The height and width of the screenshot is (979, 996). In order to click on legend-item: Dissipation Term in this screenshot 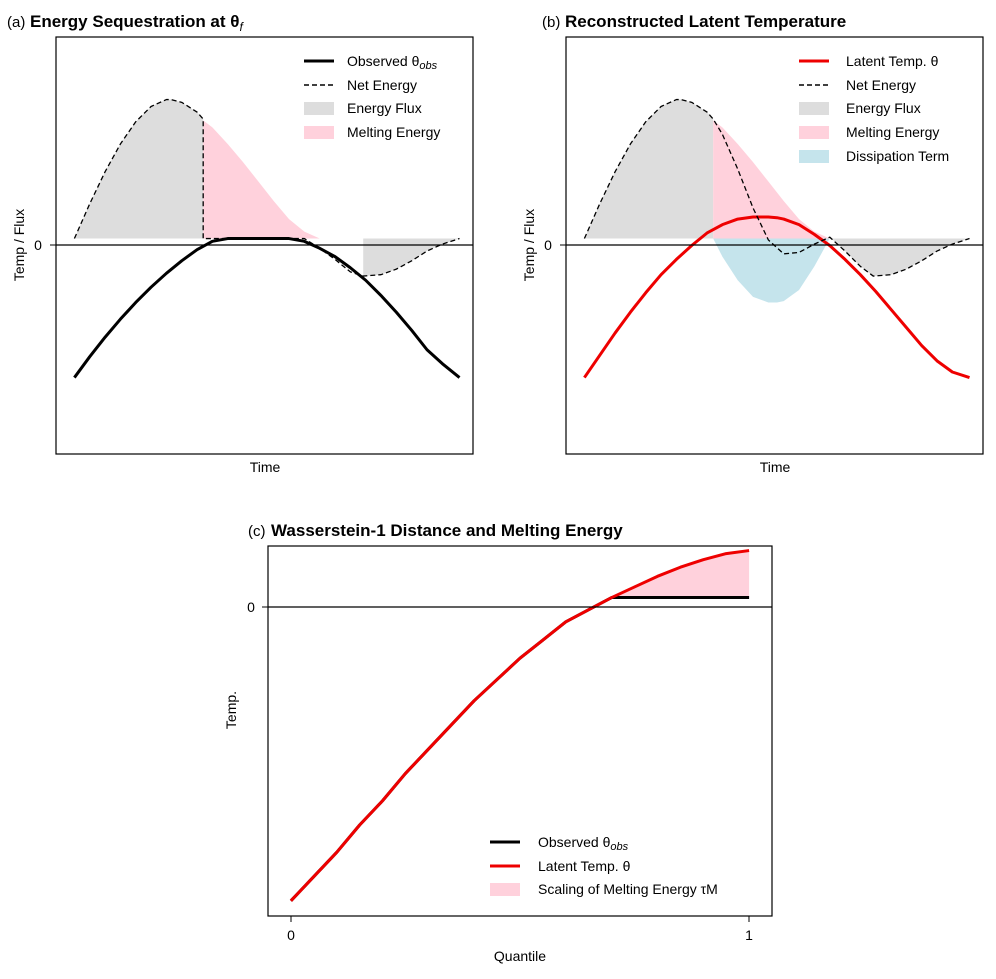, I will do `click(874, 156)`.